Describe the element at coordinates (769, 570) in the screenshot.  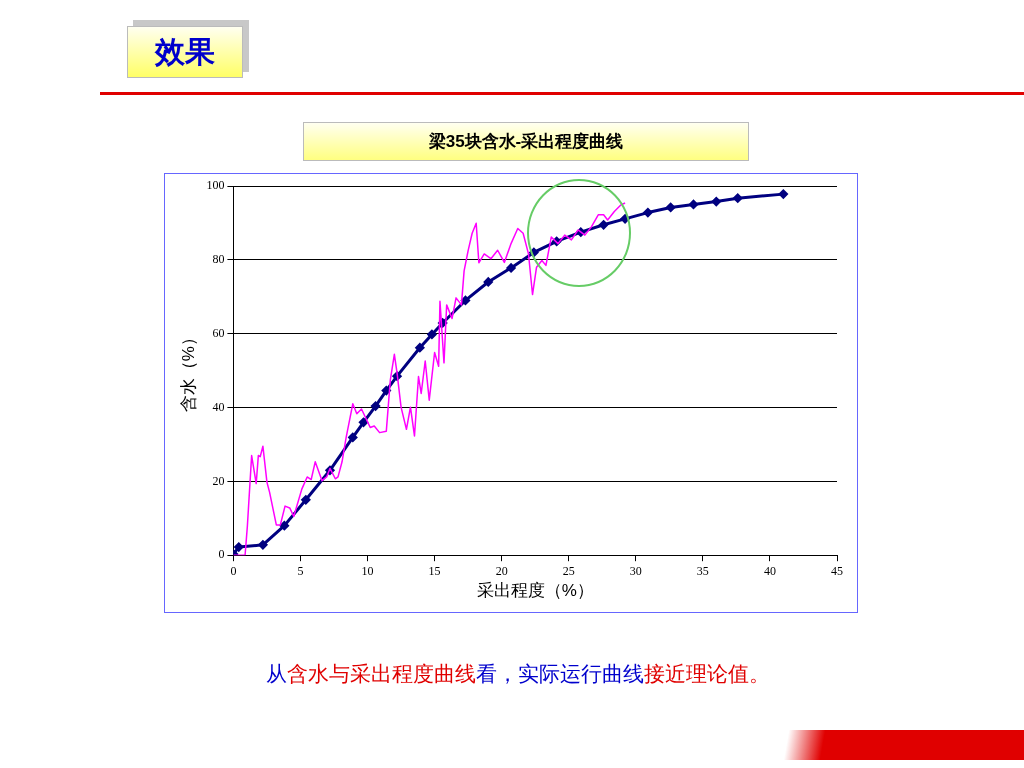
I see `x-tick-label: 40` at that location.